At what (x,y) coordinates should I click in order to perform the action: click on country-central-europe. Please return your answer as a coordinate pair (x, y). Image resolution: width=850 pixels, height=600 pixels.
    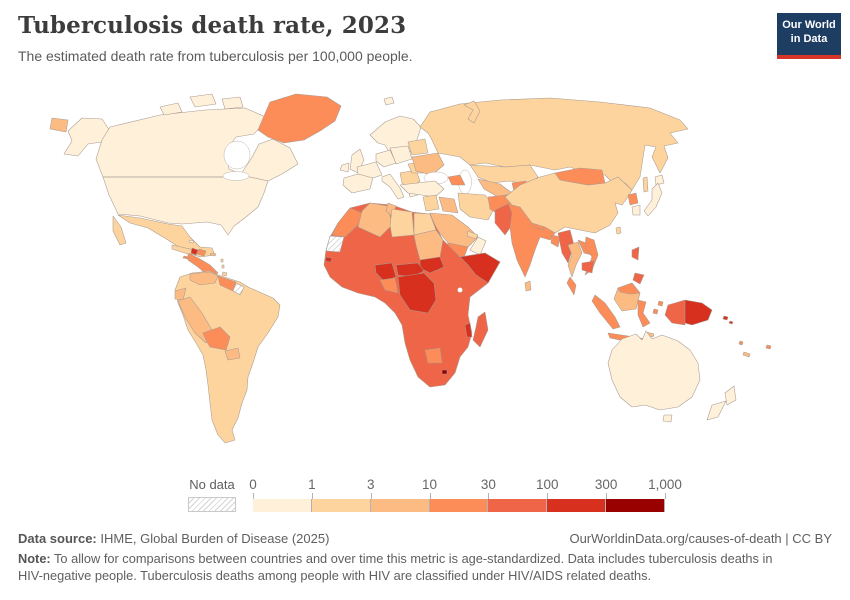
    Looking at the image, I should click on (401, 155).